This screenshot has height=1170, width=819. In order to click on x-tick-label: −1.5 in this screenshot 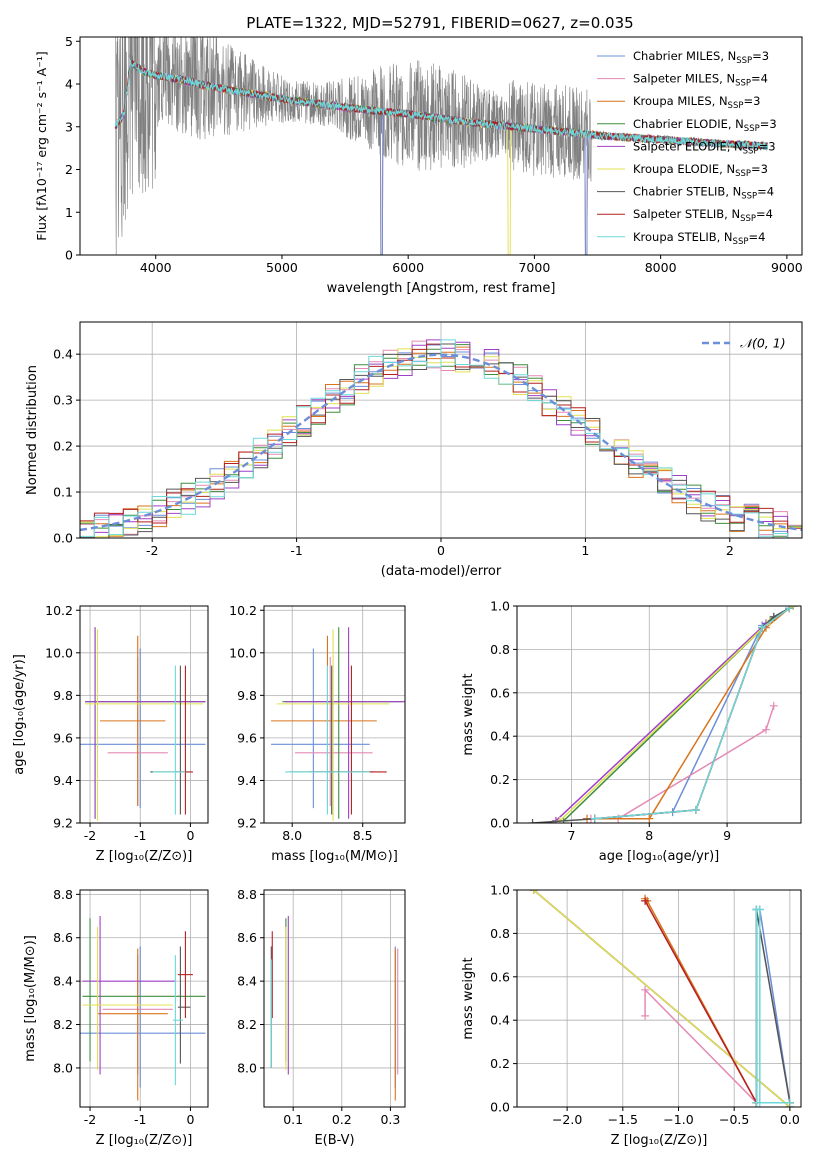, I will do `click(623, 1119)`.